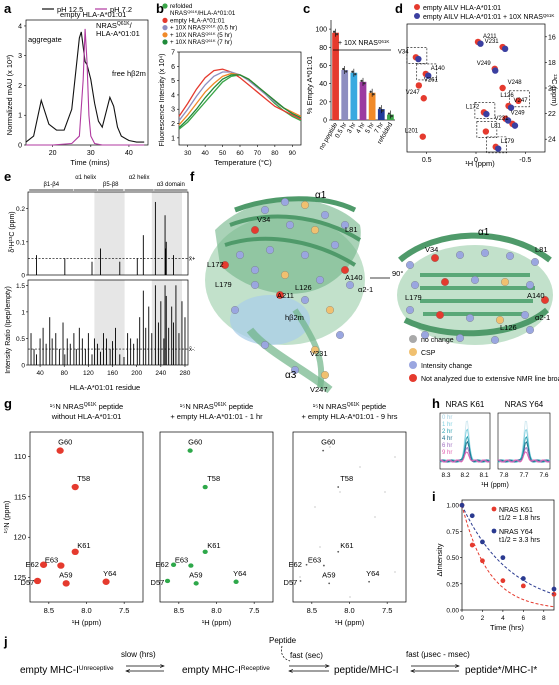  What do you see at coordinates (162, 100) in the screenshot?
I see `b-ylabel: Fluorescence Intensity (x 10⁴)` at bounding box center [162, 100].